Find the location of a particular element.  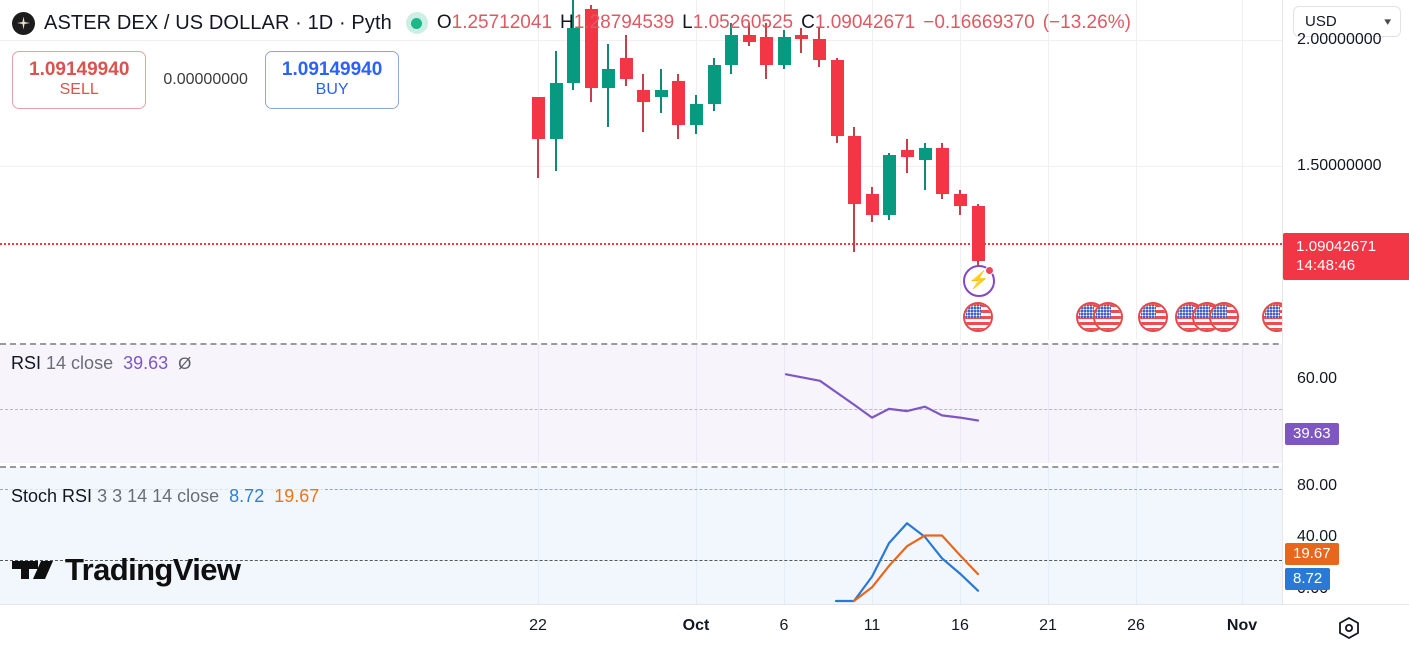

time-tick-label: Nov is located at coordinates (1242, 625).